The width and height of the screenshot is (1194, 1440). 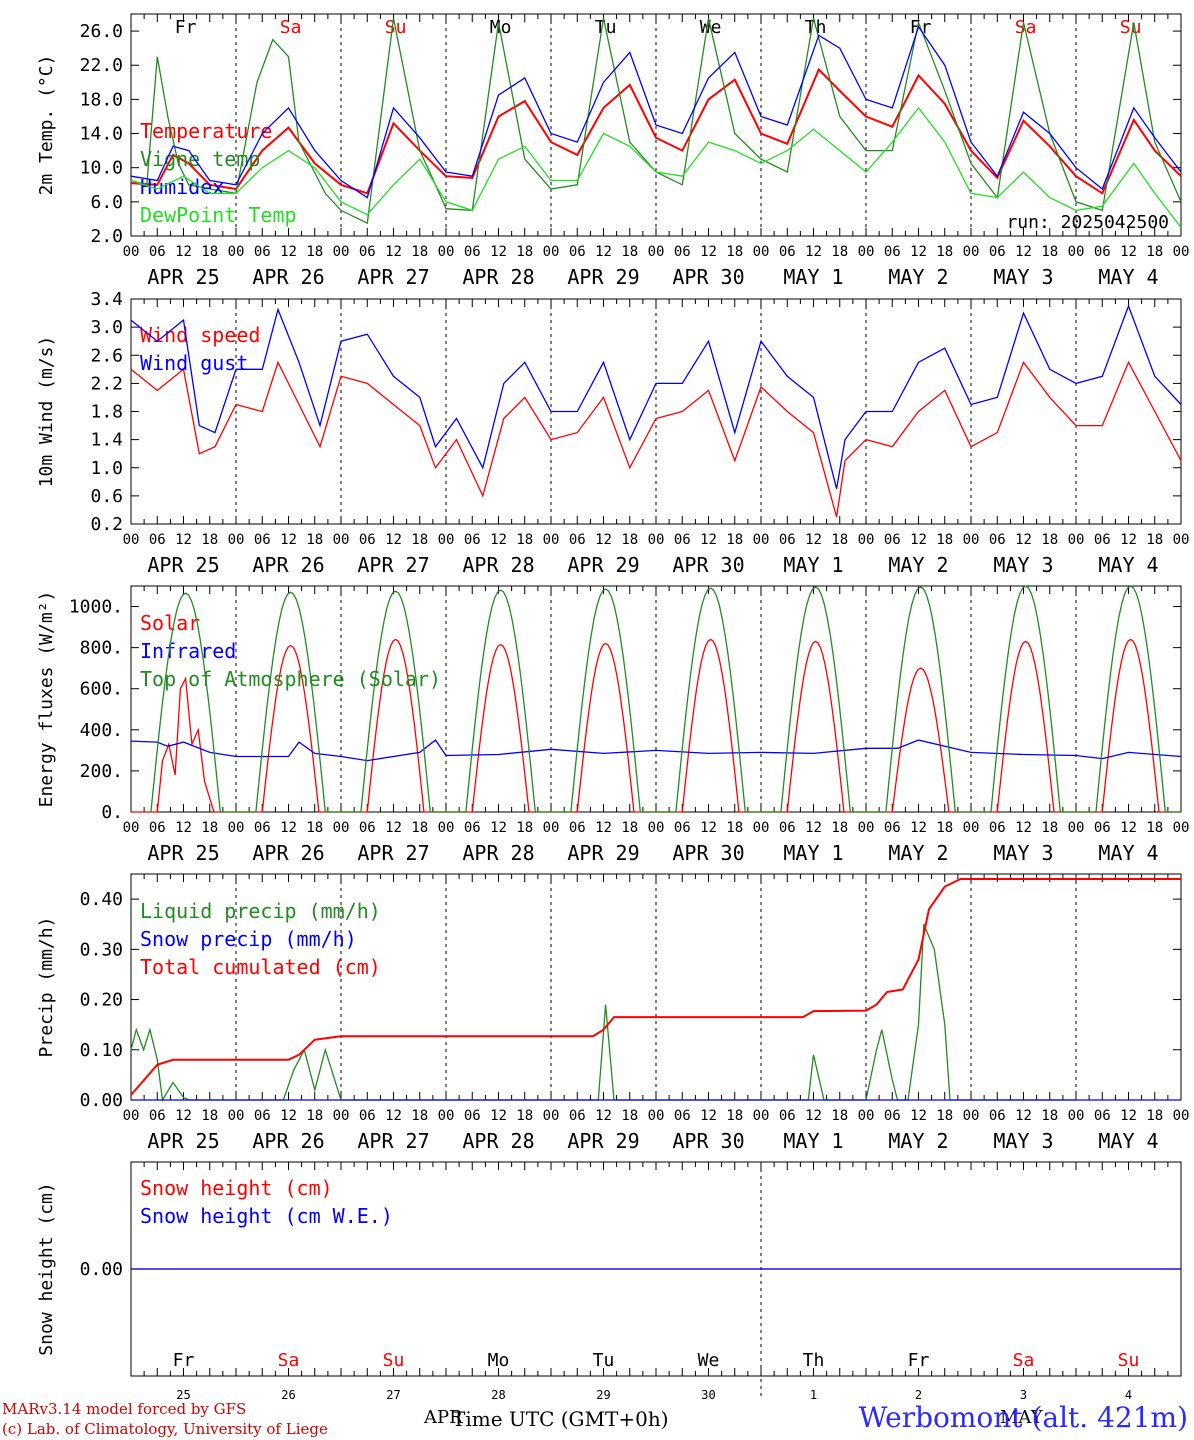 I want to click on y-tick-label: 26.0, so click(x=101, y=31).